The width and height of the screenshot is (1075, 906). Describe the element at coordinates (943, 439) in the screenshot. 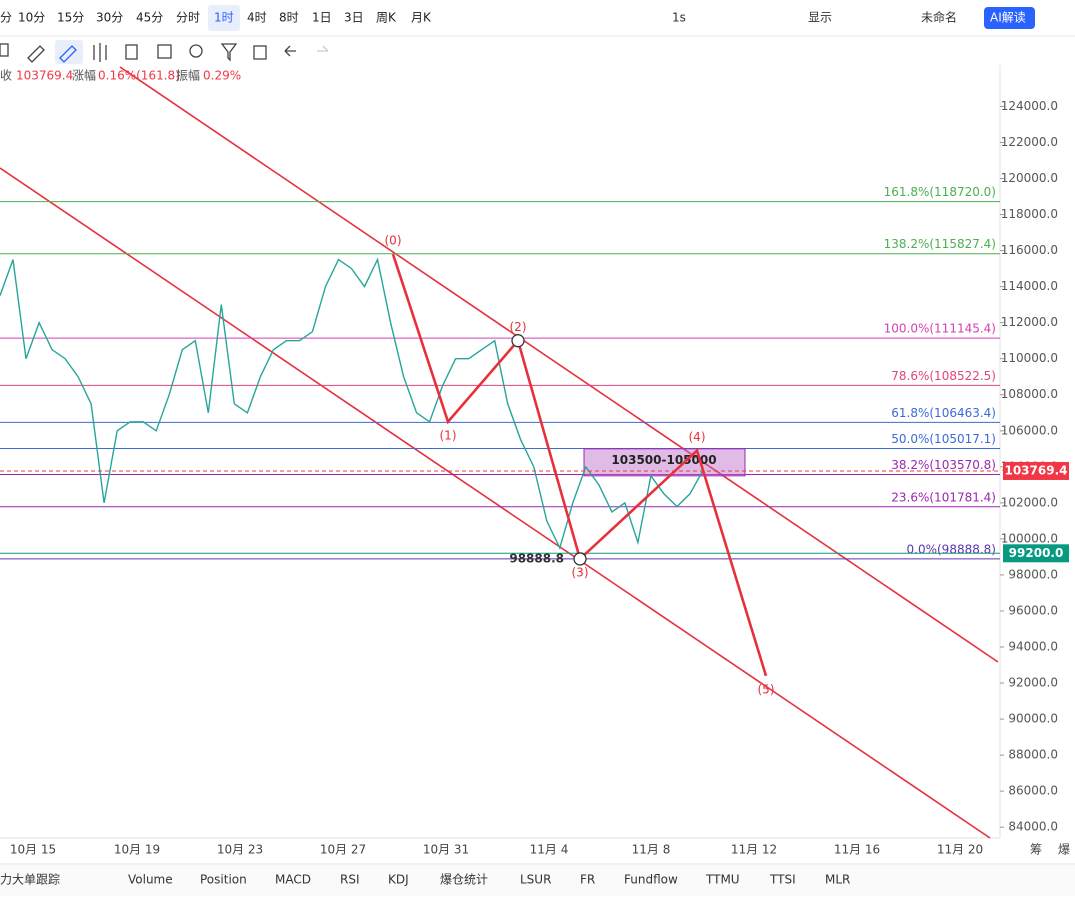

I see `fib-label: 50.0%(105017.1)` at that location.